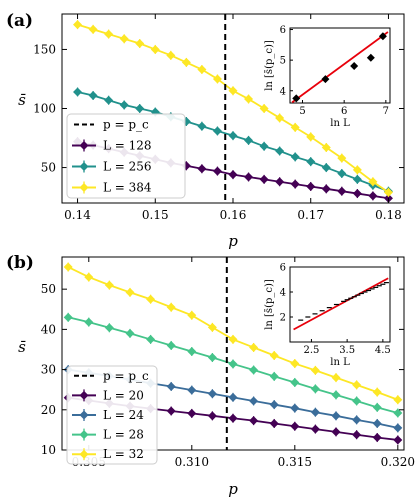 This screenshot has width=416, height=499. Describe the element at coordinates (127, 188) in the screenshot. I see `legend-label: L = 384` at that location.